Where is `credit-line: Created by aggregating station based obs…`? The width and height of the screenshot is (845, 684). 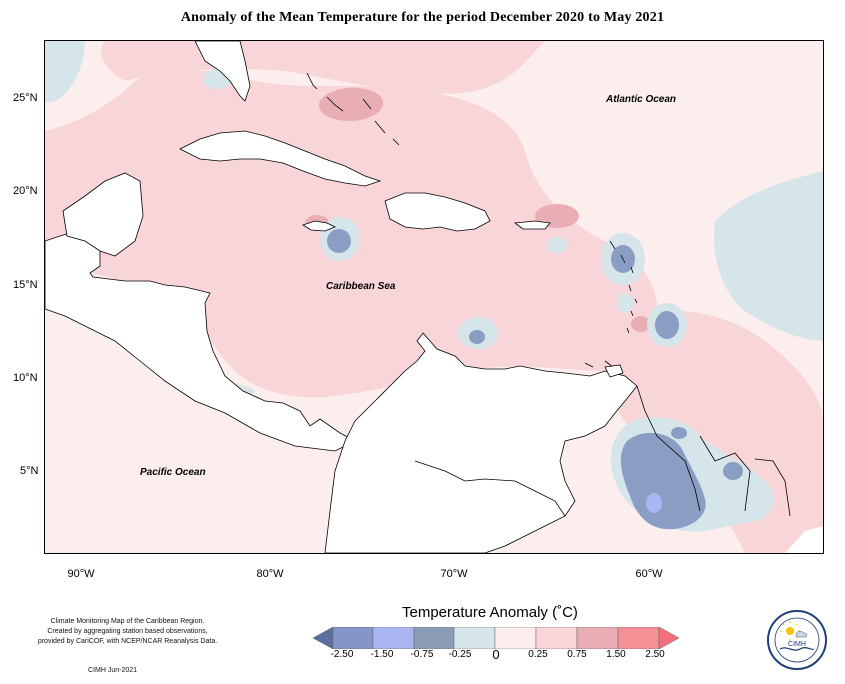 credit-line: Created by aggregating station based obs… is located at coordinates (127, 632).